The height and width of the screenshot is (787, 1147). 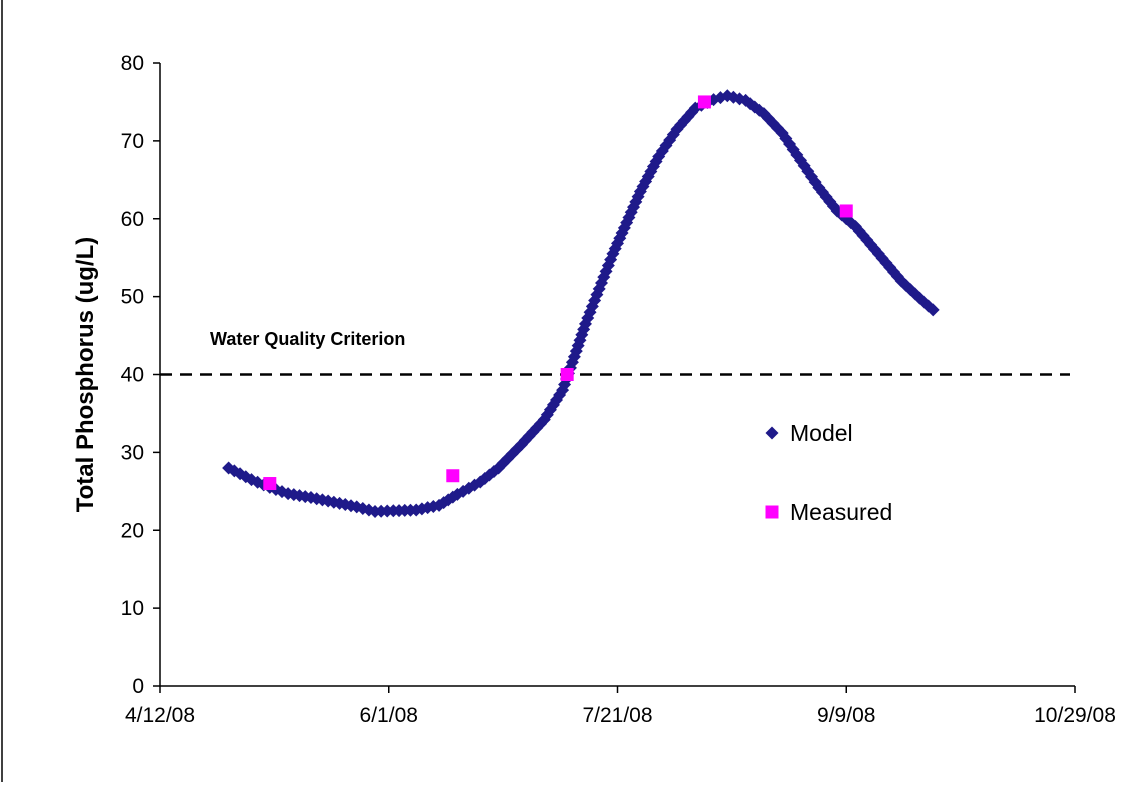 I want to click on y-tick-label: 70, so click(x=132, y=141).